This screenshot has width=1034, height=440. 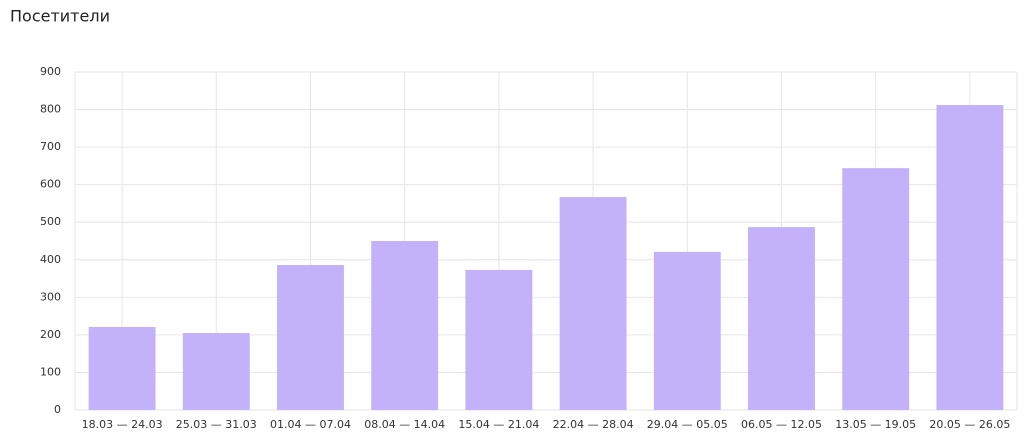 I want to click on x-tick-label: 25.03 — 31.03, so click(x=216, y=424).